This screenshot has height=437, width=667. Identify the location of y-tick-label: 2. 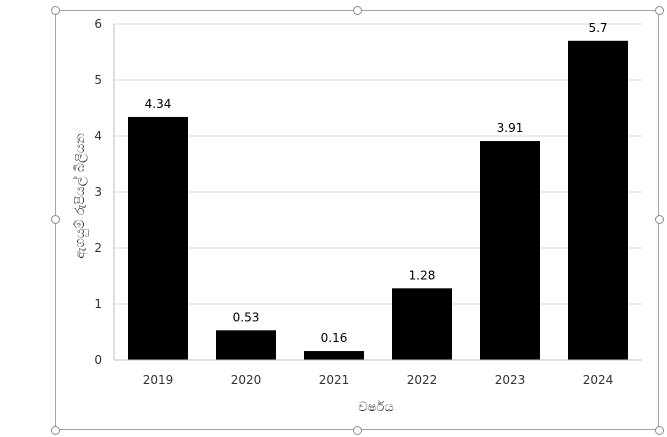
(98, 248).